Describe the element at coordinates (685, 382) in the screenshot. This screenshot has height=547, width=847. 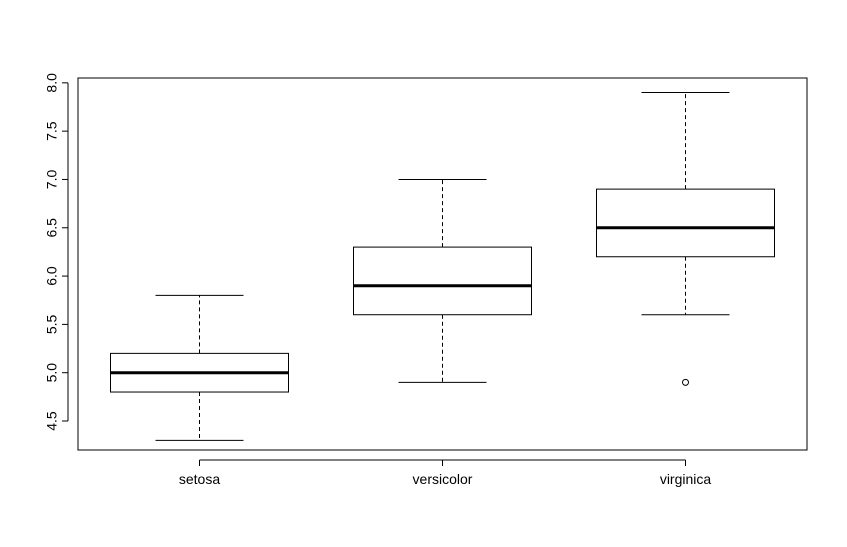
I see `outlier-point` at that location.